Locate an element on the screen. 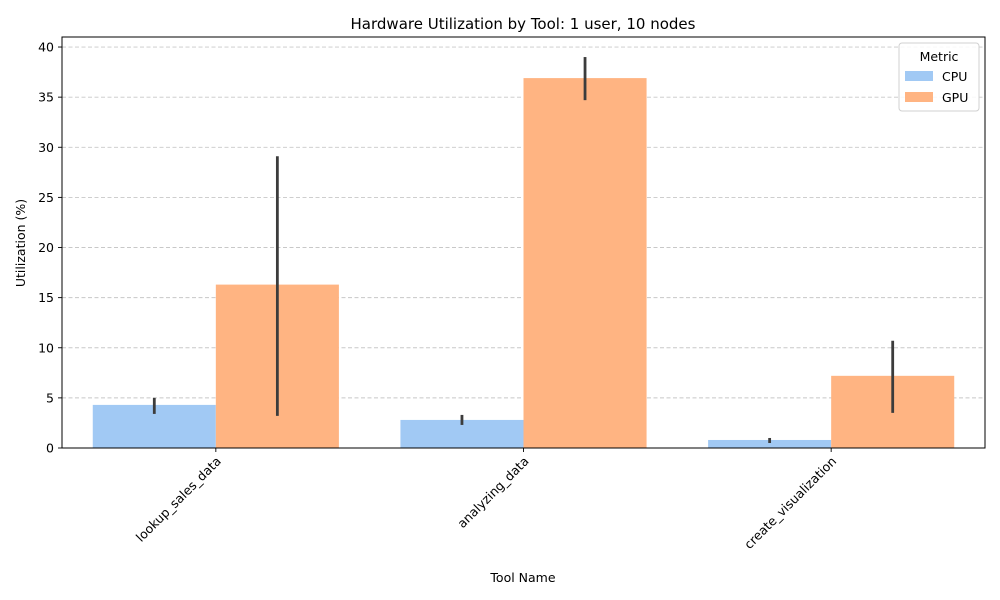 This screenshot has width=1000, height=600. legend-title: Metric is located at coordinates (939, 56).